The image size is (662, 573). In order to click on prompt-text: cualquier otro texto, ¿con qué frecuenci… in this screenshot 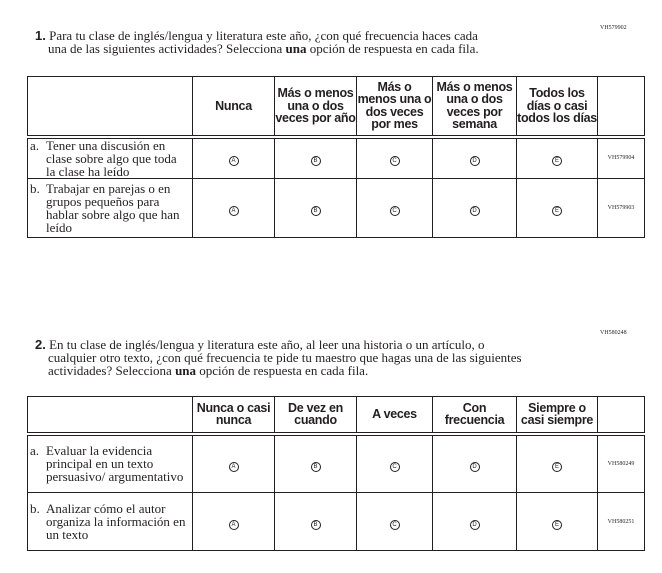, I will do `click(285, 364)`.